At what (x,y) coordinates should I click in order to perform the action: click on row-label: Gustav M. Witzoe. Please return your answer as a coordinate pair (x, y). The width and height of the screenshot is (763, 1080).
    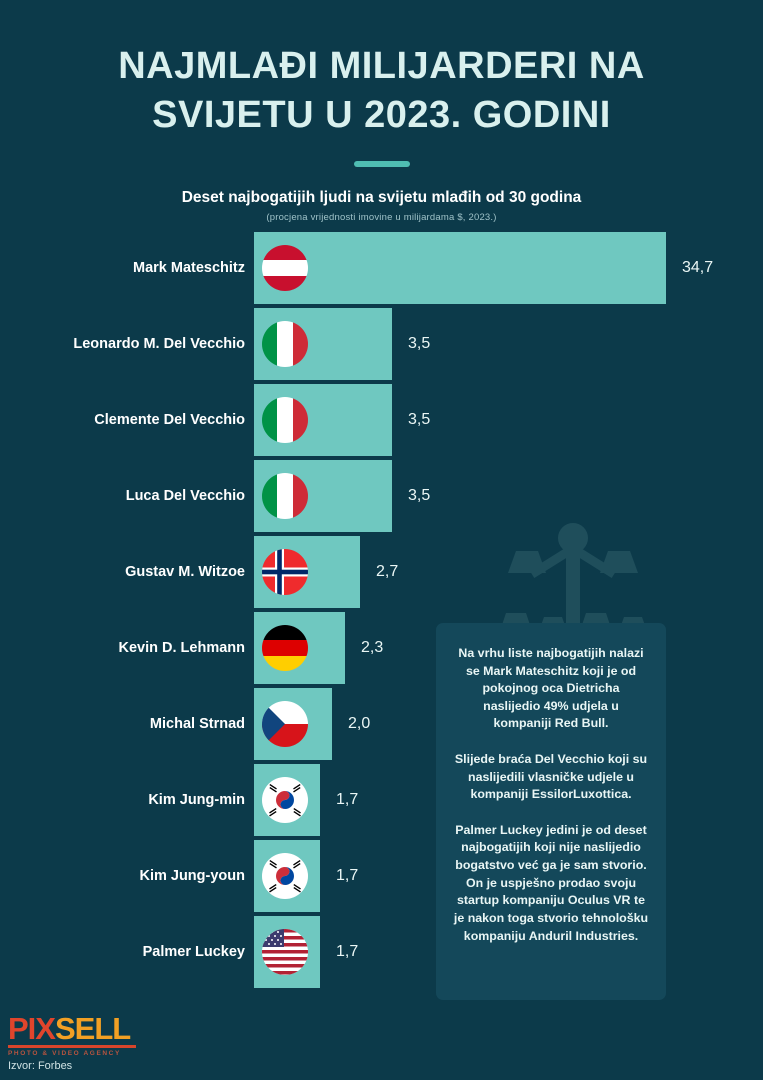
    Looking at the image, I should click on (185, 572).